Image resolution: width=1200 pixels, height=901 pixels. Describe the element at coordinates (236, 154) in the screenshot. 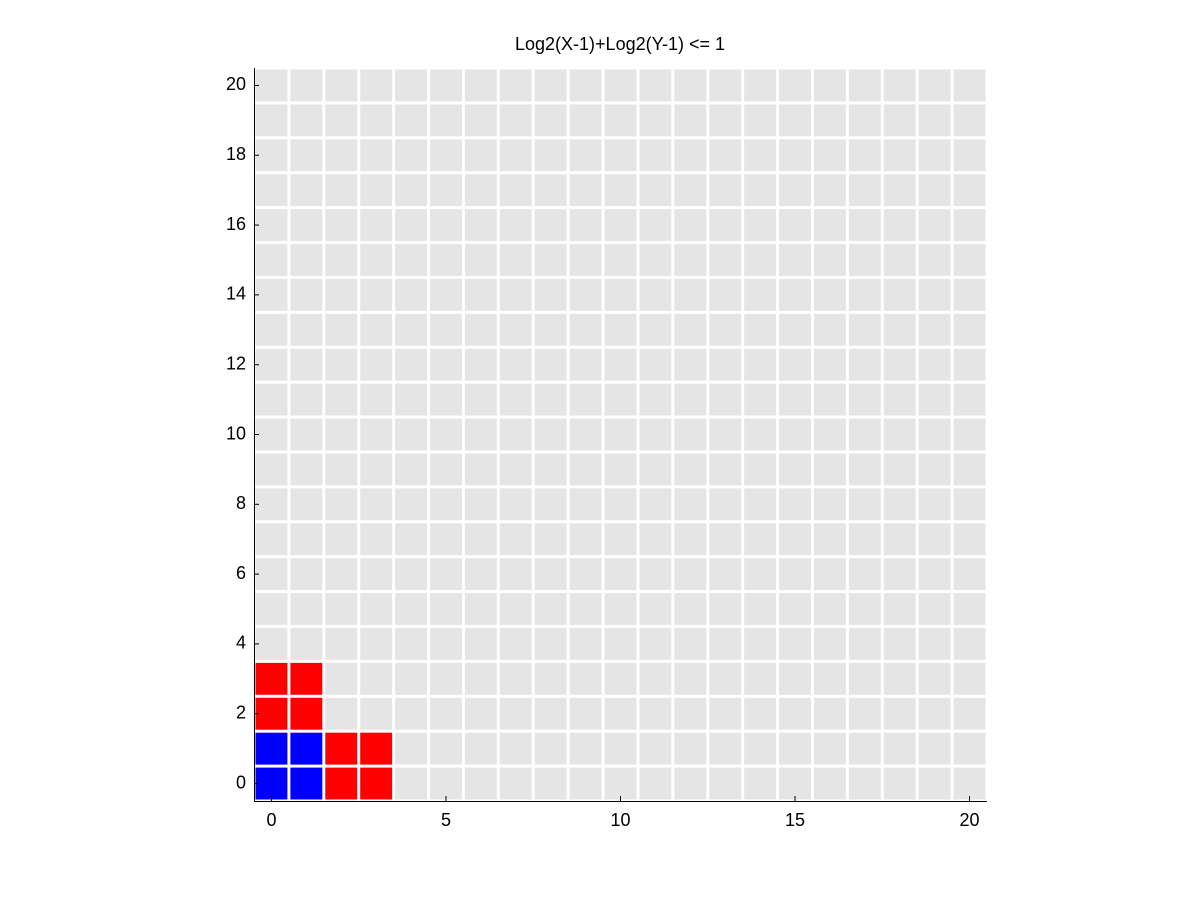

I see `y-tick-label: 18` at that location.